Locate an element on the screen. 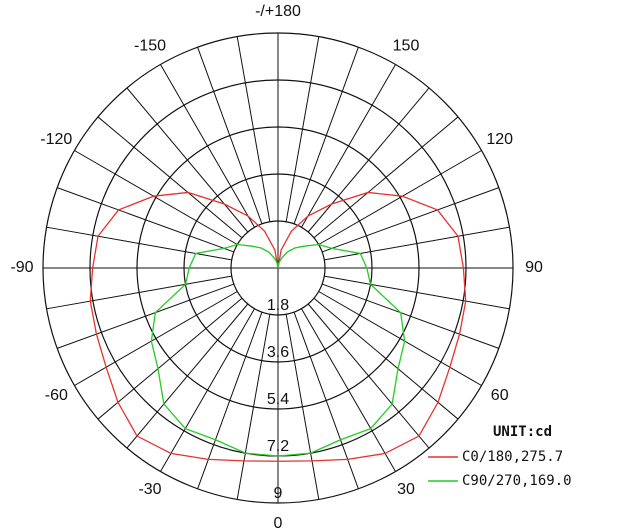  r-tick-label: 9 is located at coordinates (278, 493).